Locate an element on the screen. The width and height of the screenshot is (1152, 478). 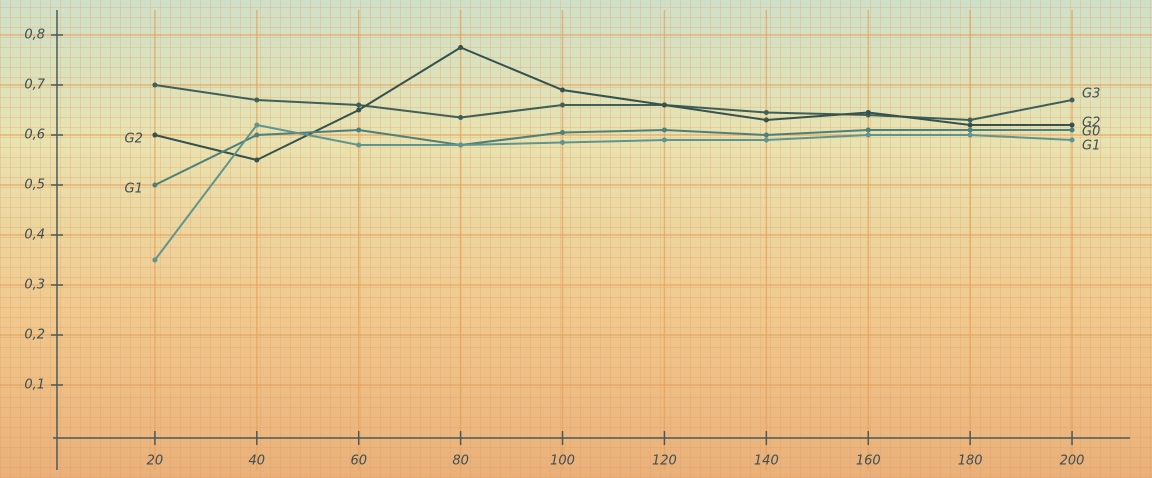
x-tick-label: 40 is located at coordinates (257, 461).